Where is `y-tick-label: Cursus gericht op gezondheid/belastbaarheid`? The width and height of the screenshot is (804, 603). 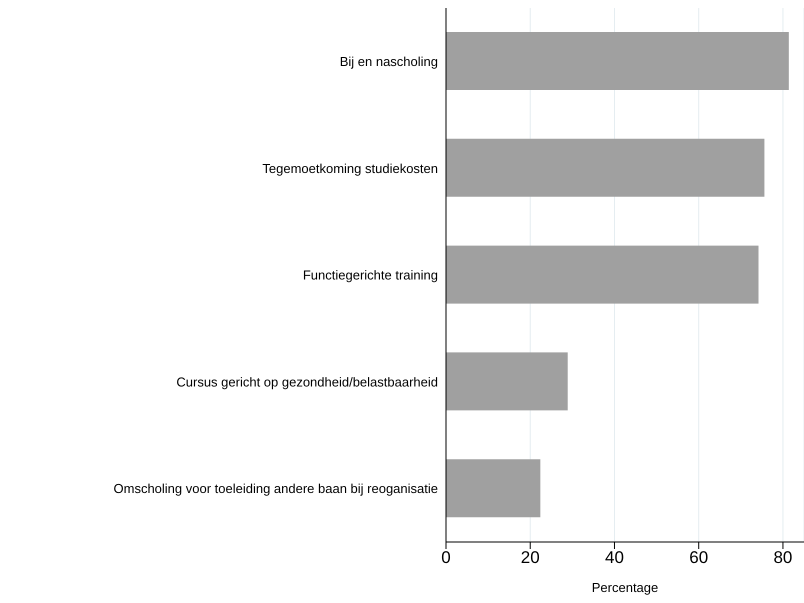 y-tick-label: Cursus gericht op gezondheid/belastbaarheid is located at coordinates (307, 382).